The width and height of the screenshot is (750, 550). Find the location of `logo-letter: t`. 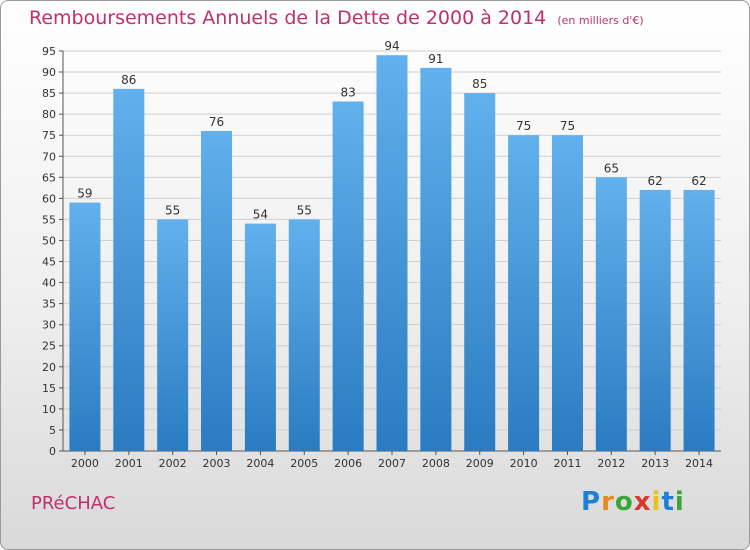

logo-letter: t is located at coordinates (668, 502).